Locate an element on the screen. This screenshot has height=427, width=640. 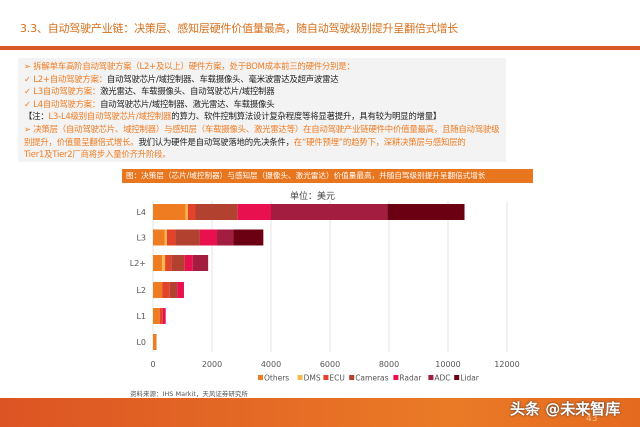
bullet-text: 别提升，价值量呈翻倍式增长。 is located at coordinates (81, 141).